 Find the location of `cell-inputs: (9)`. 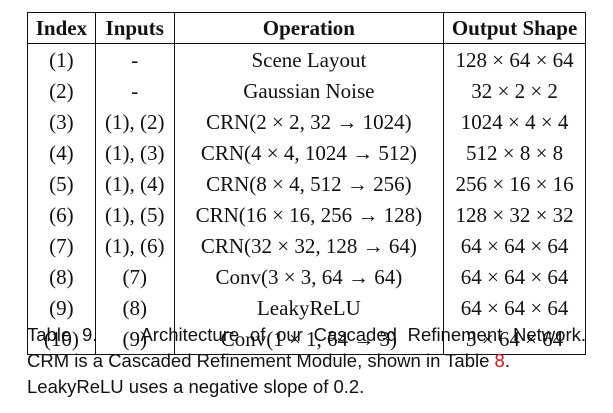

cell-inputs: (9) is located at coordinates (134, 339).